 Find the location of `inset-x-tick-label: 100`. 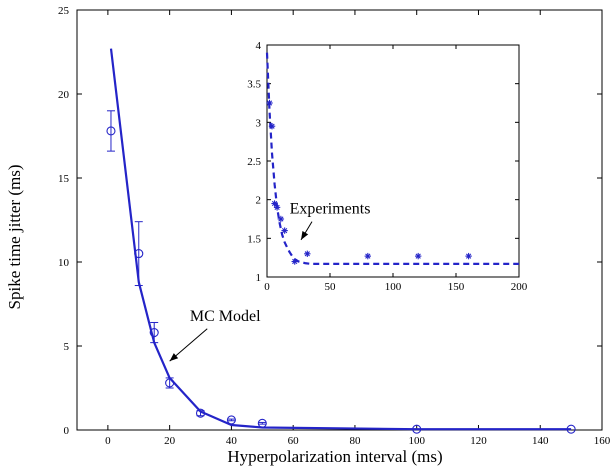

inset-x-tick-label: 100 is located at coordinates (393, 287).